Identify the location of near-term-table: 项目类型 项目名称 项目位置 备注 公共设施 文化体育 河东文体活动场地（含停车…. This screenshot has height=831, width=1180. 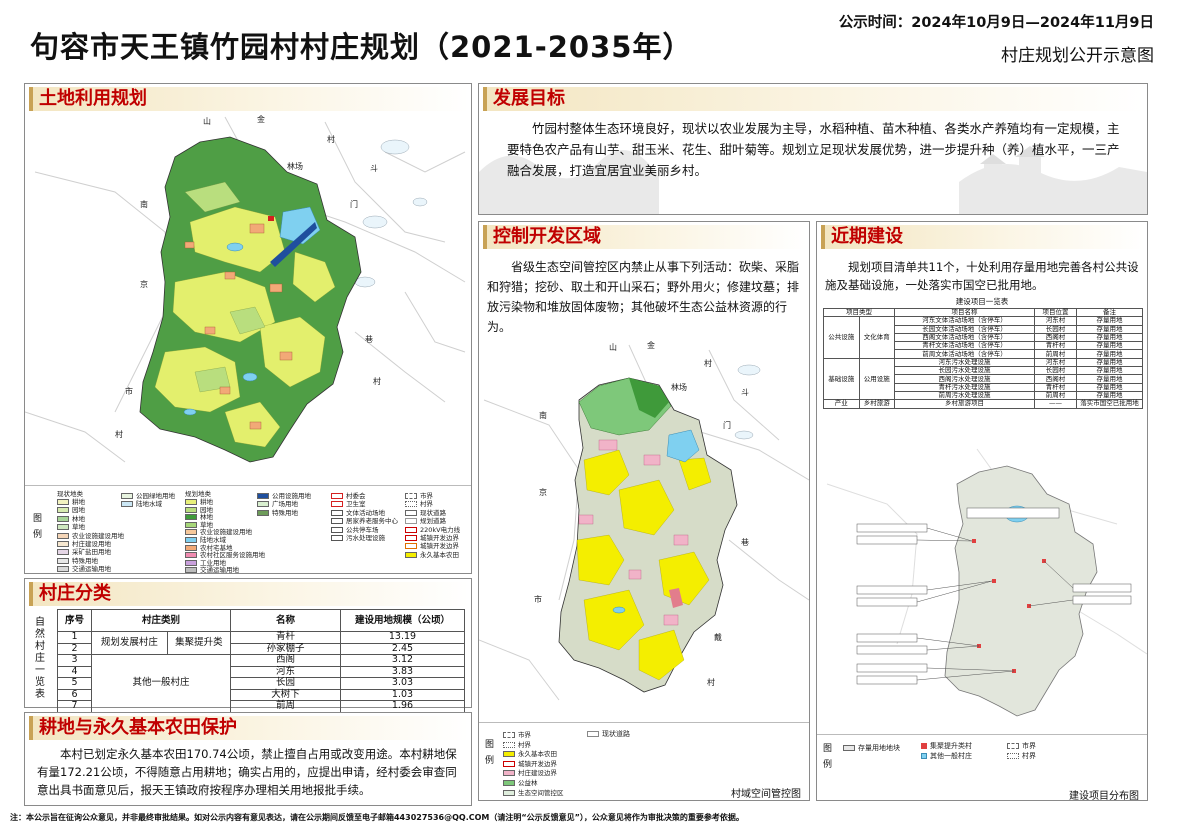
(983, 358).